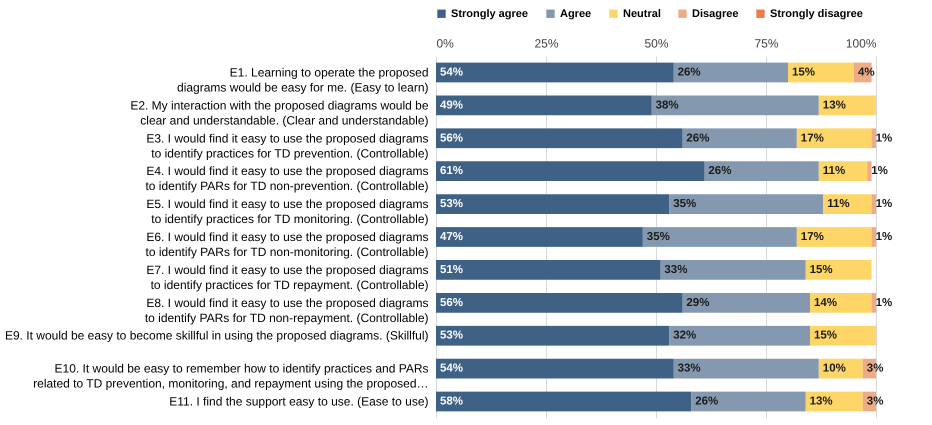  What do you see at coordinates (861, 43) in the screenshot?
I see `x-tick-label: 100%` at bounding box center [861, 43].